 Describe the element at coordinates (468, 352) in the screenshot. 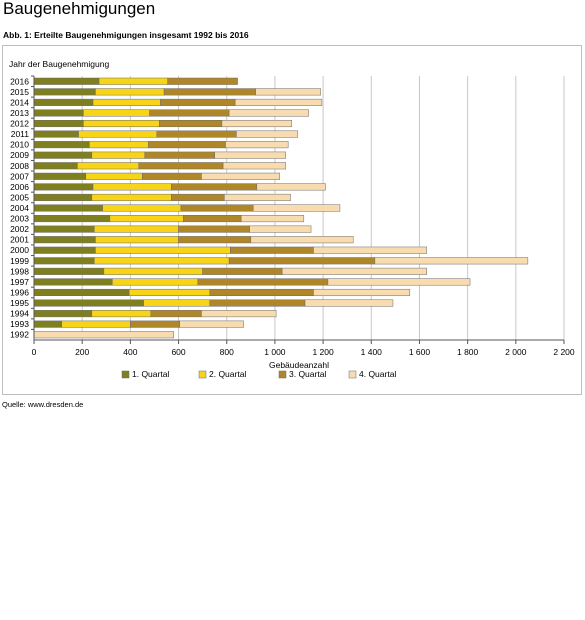

I see `x-tick-label: 1 800` at that location.